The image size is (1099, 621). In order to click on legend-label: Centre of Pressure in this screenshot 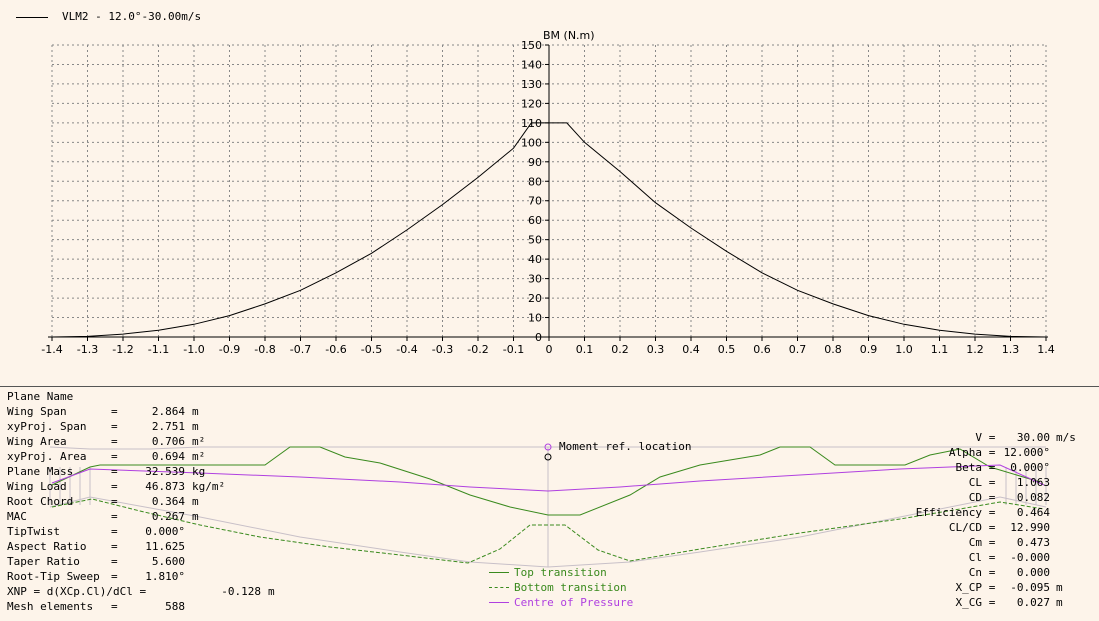, I will do `click(574, 602)`.